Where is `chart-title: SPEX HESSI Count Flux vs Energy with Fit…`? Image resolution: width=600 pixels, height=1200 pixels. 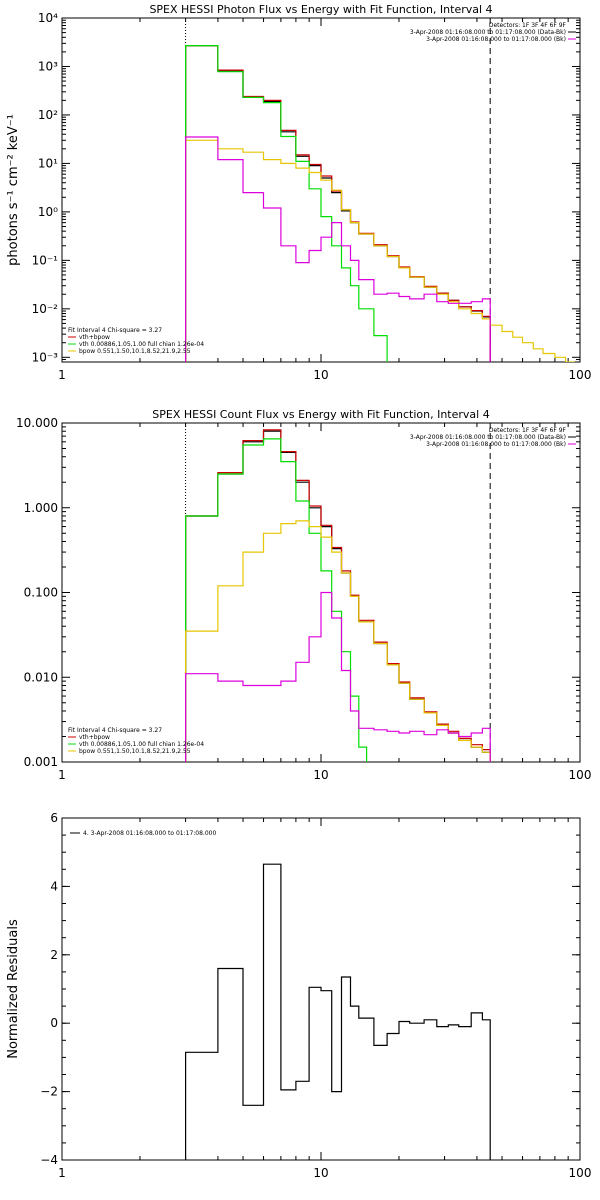 chart-title: SPEX HESSI Count Flux vs Energy with Fit… is located at coordinates (320, 414).